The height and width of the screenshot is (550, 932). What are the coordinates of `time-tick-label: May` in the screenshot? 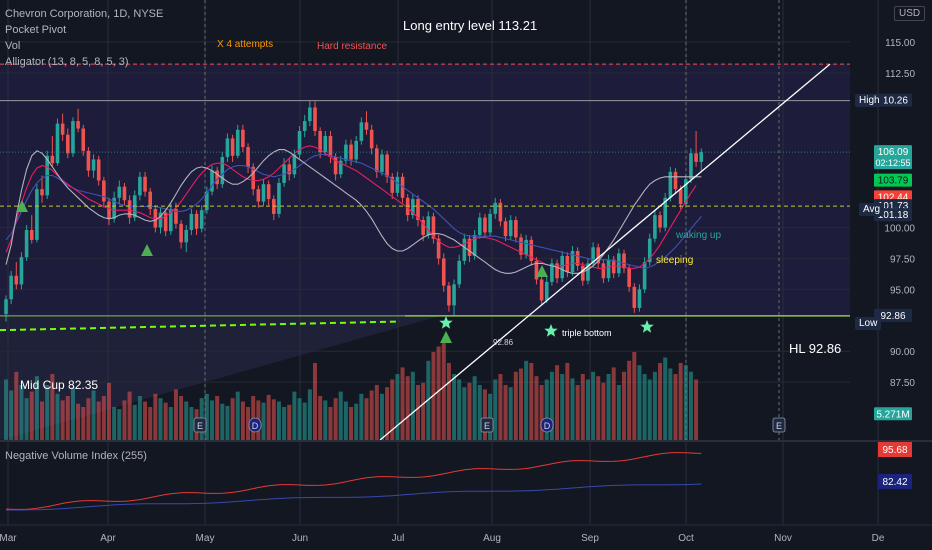 It's located at (205, 538).